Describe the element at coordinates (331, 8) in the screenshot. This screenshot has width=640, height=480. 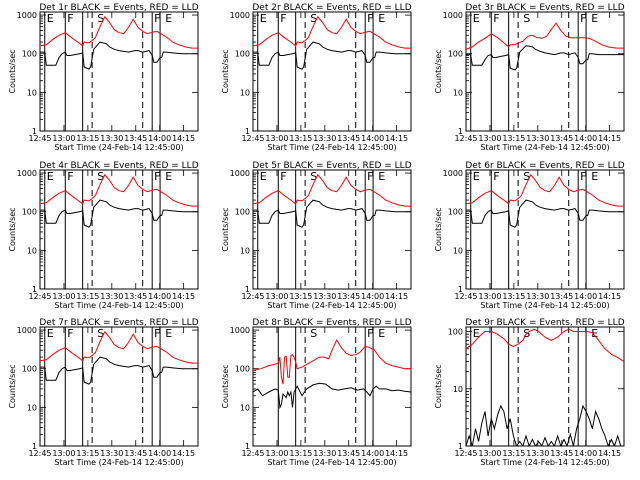
I see `panel-title: Det 2r BLACK = Events, RED = LLD` at that location.